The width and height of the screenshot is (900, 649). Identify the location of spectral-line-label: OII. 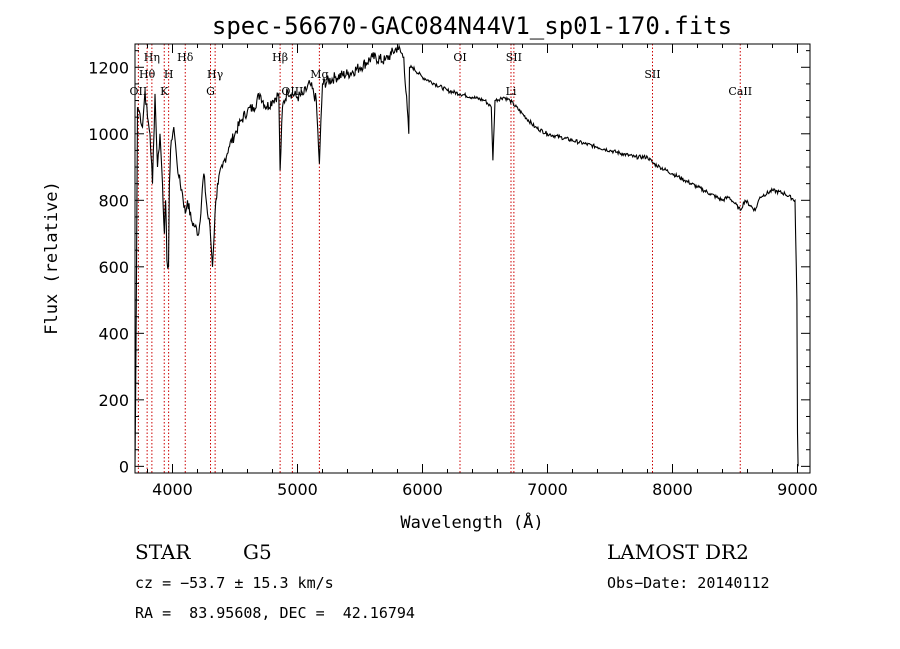
(139, 91).